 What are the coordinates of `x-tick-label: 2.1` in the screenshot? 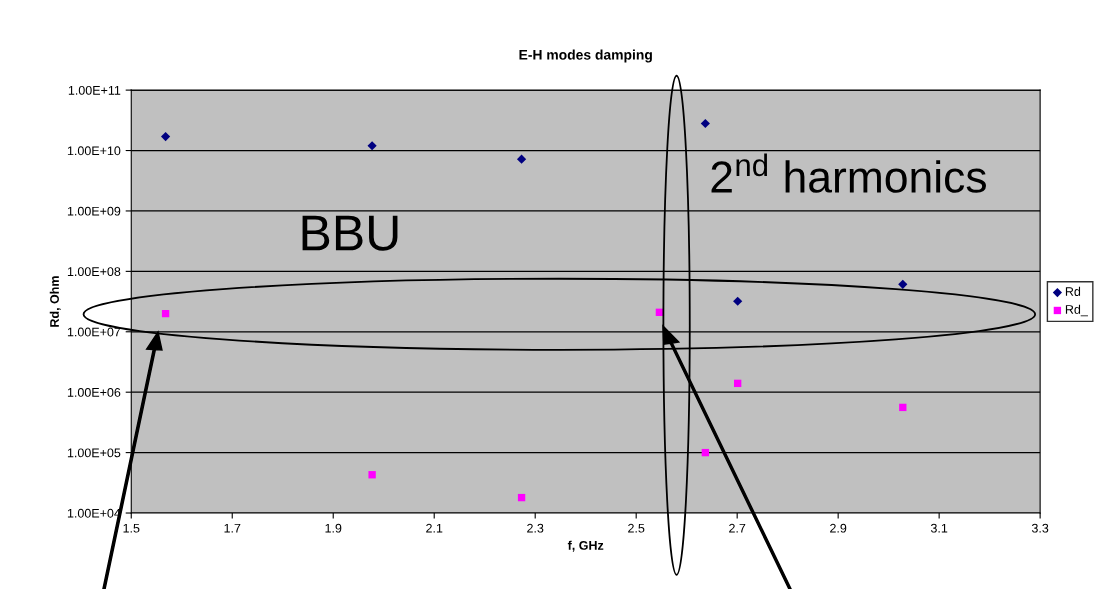 It's located at (434, 528).